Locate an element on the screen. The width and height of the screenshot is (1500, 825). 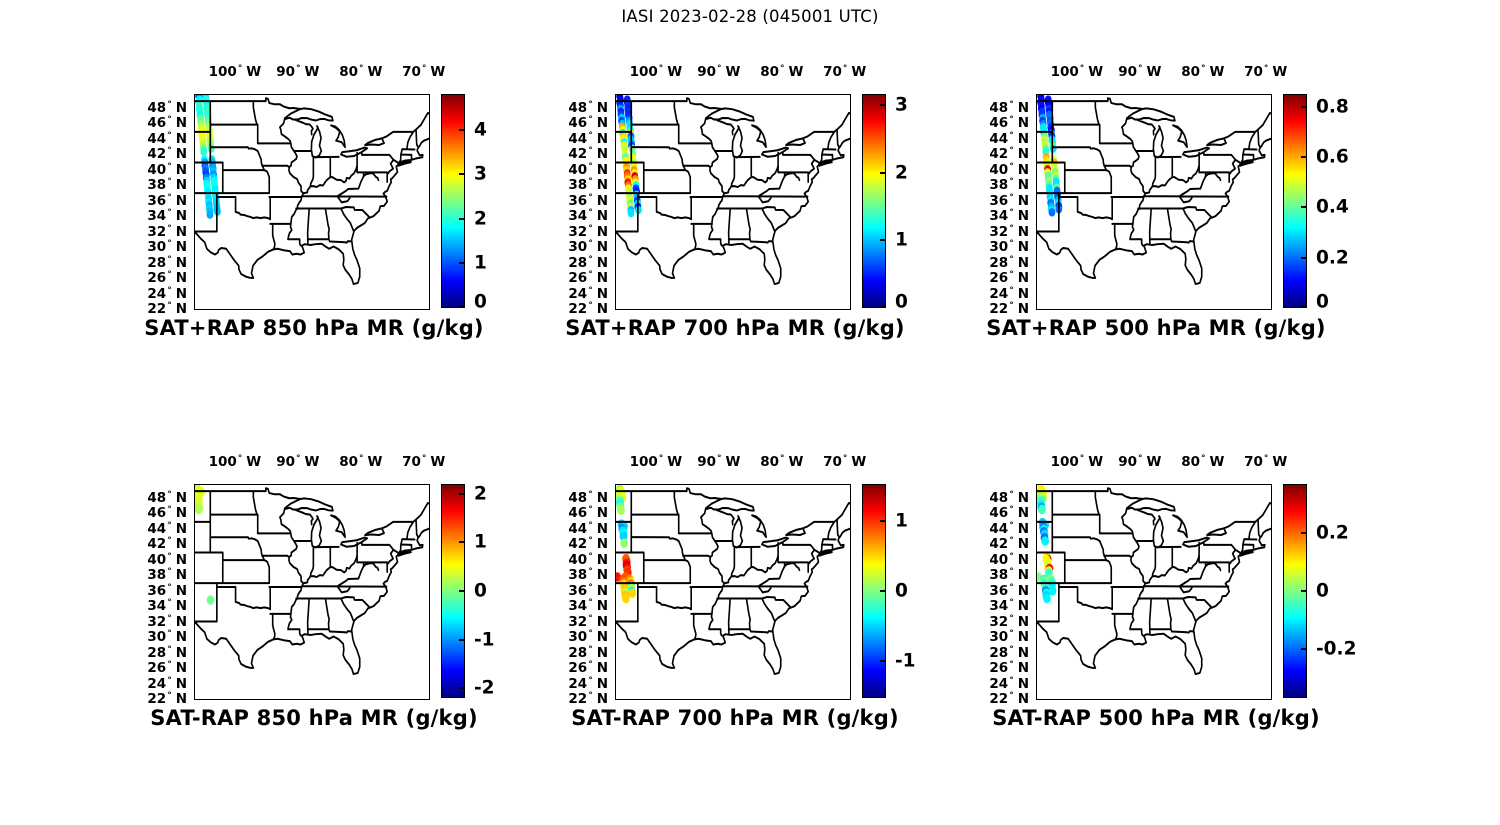
lat-tick-label: 32° N is located at coordinates (588, 231).